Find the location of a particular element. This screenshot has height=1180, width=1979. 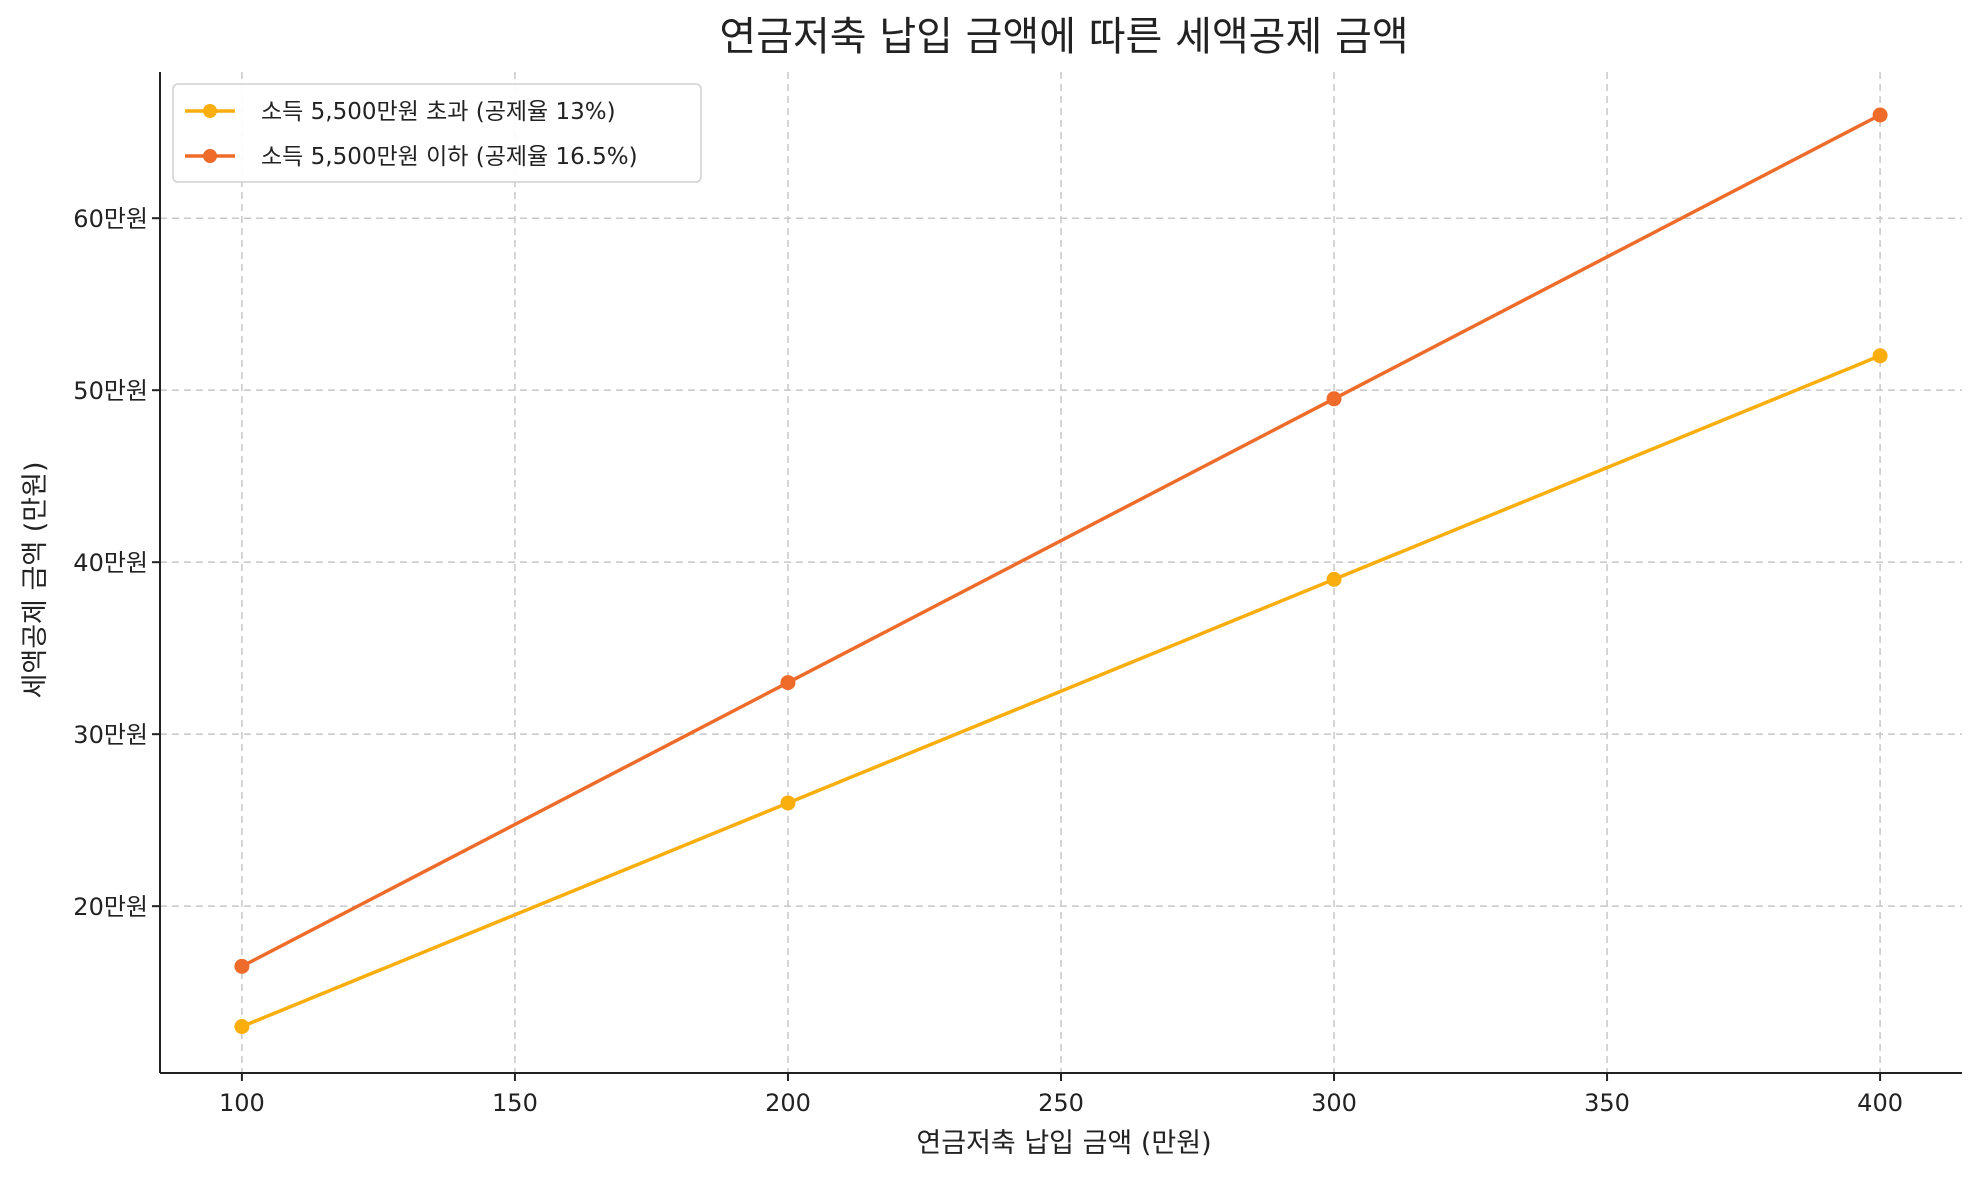

x-tick-label: 250 is located at coordinates (1061, 1103).